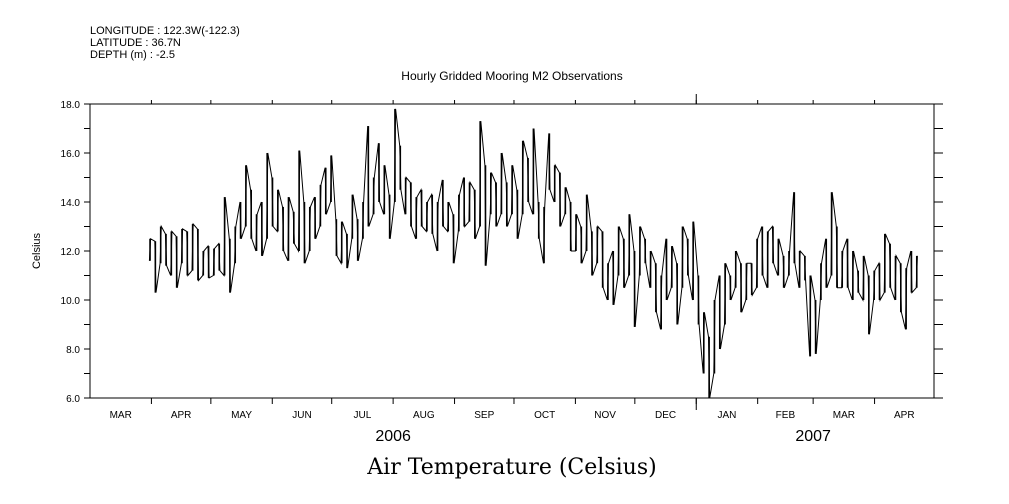  Describe the element at coordinates (165, 31) in the screenshot. I see `longitude-label: LONGITUDE : 122.3W(-122.3)` at that location.